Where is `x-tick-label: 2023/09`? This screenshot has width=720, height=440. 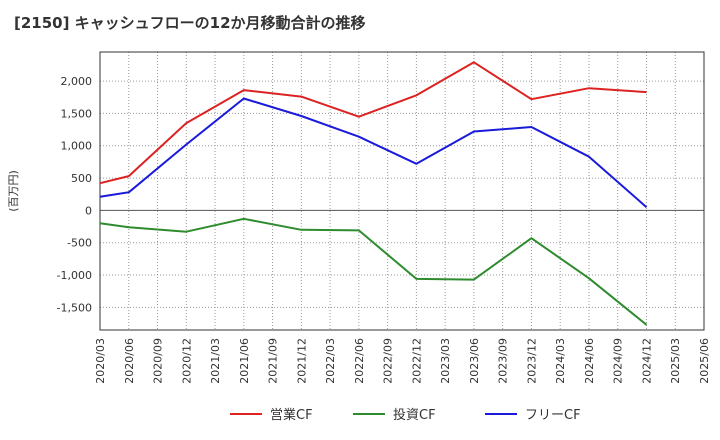
x-tick-label: 2023/09 is located at coordinates (503, 361).